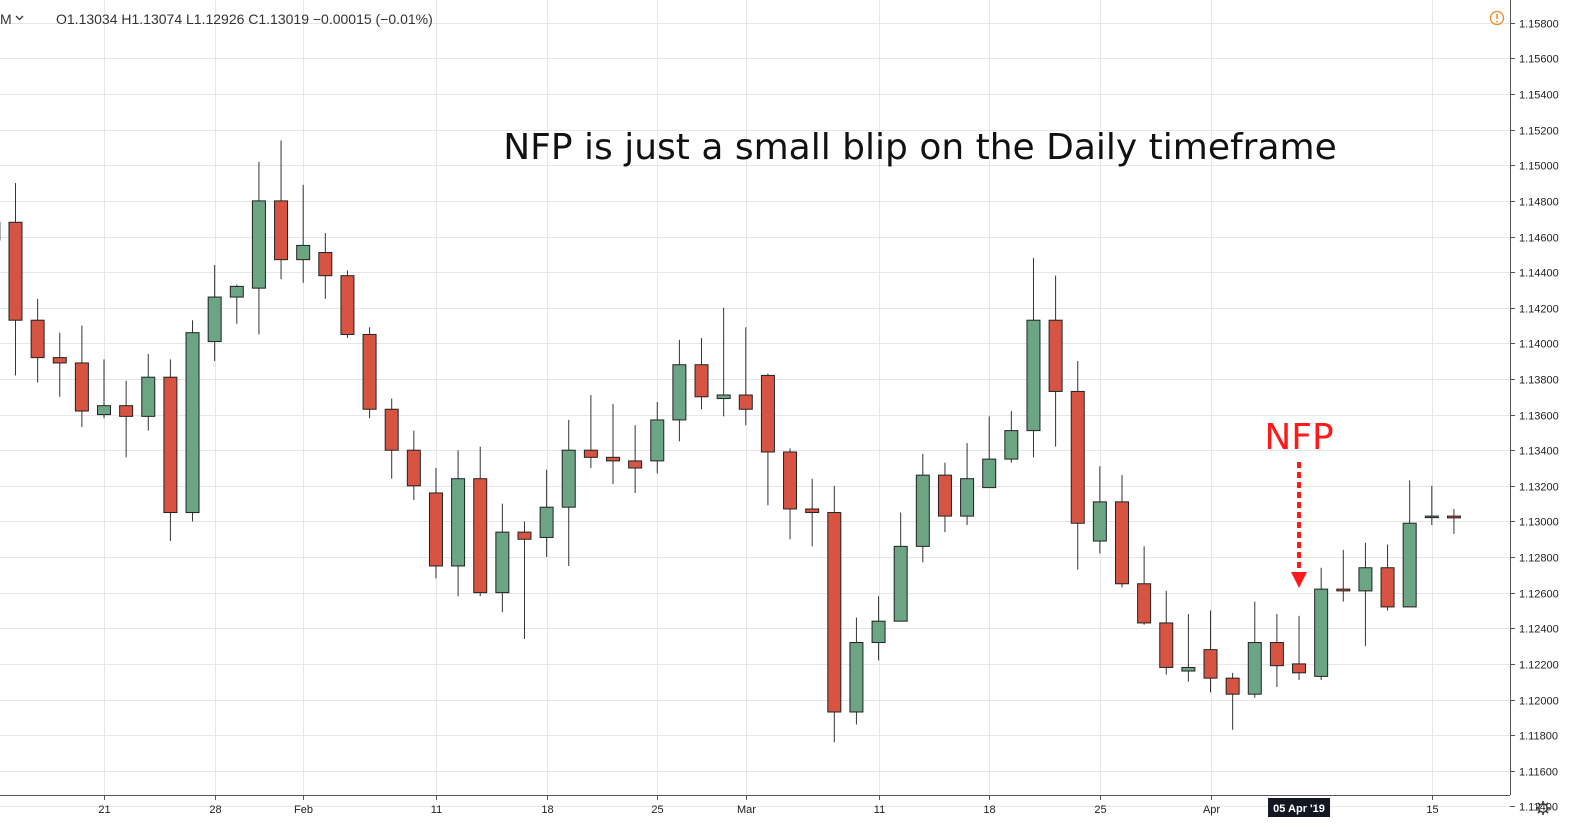  I want to click on nfp-label: NFP, so click(1298, 437).